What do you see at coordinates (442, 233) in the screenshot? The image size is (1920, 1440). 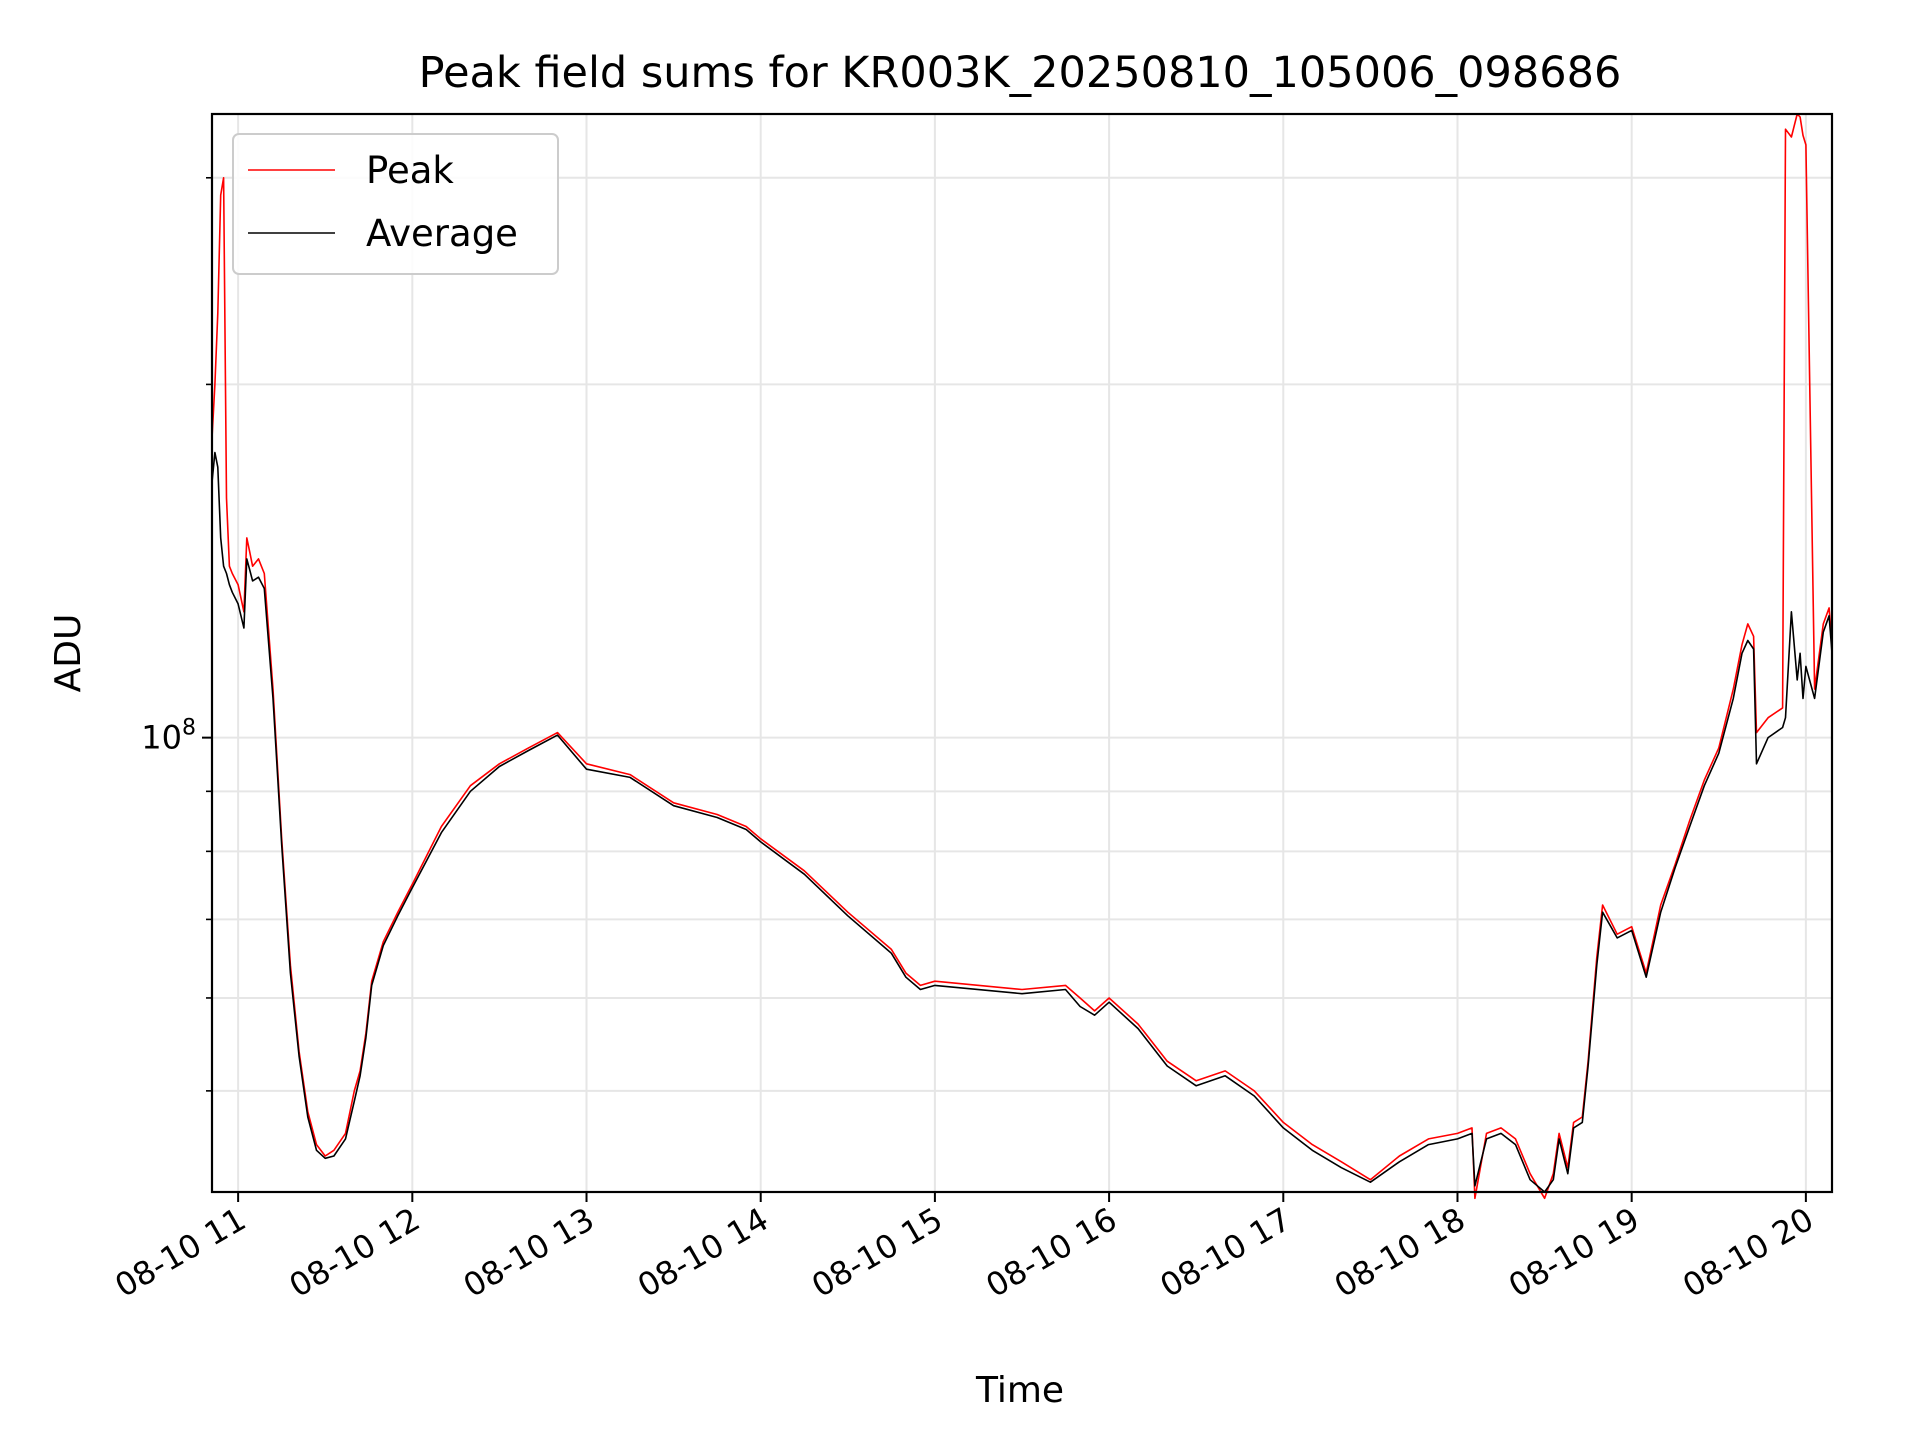 I see `legend-average-label: Average` at bounding box center [442, 233].